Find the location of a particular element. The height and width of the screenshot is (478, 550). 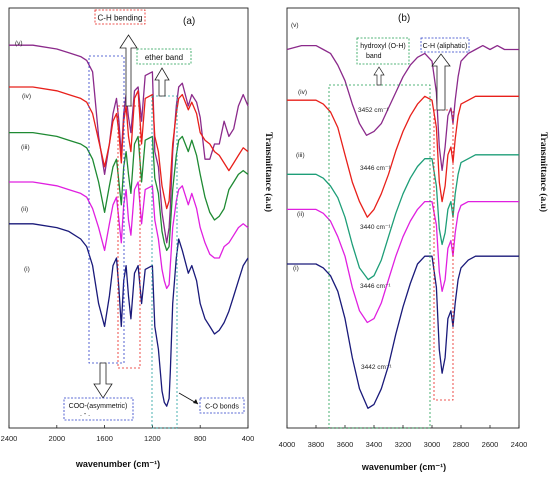

panel-a-label: (a) is located at coordinates (189, 21).